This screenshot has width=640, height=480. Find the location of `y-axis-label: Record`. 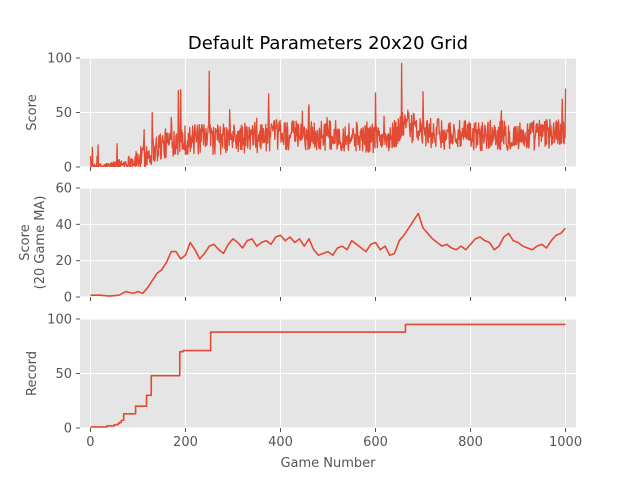

y-axis-label: Record is located at coordinates (32, 373).